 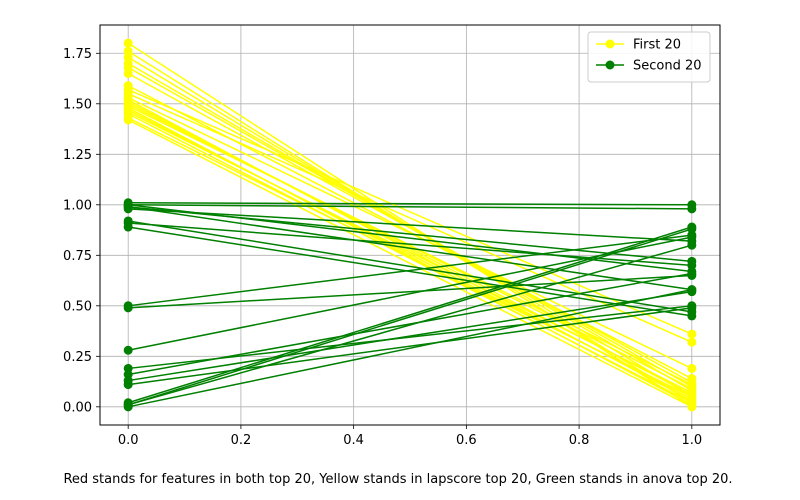 What do you see at coordinates (77, 104) in the screenshot?
I see `y-tick-label: 1.50` at bounding box center [77, 104].